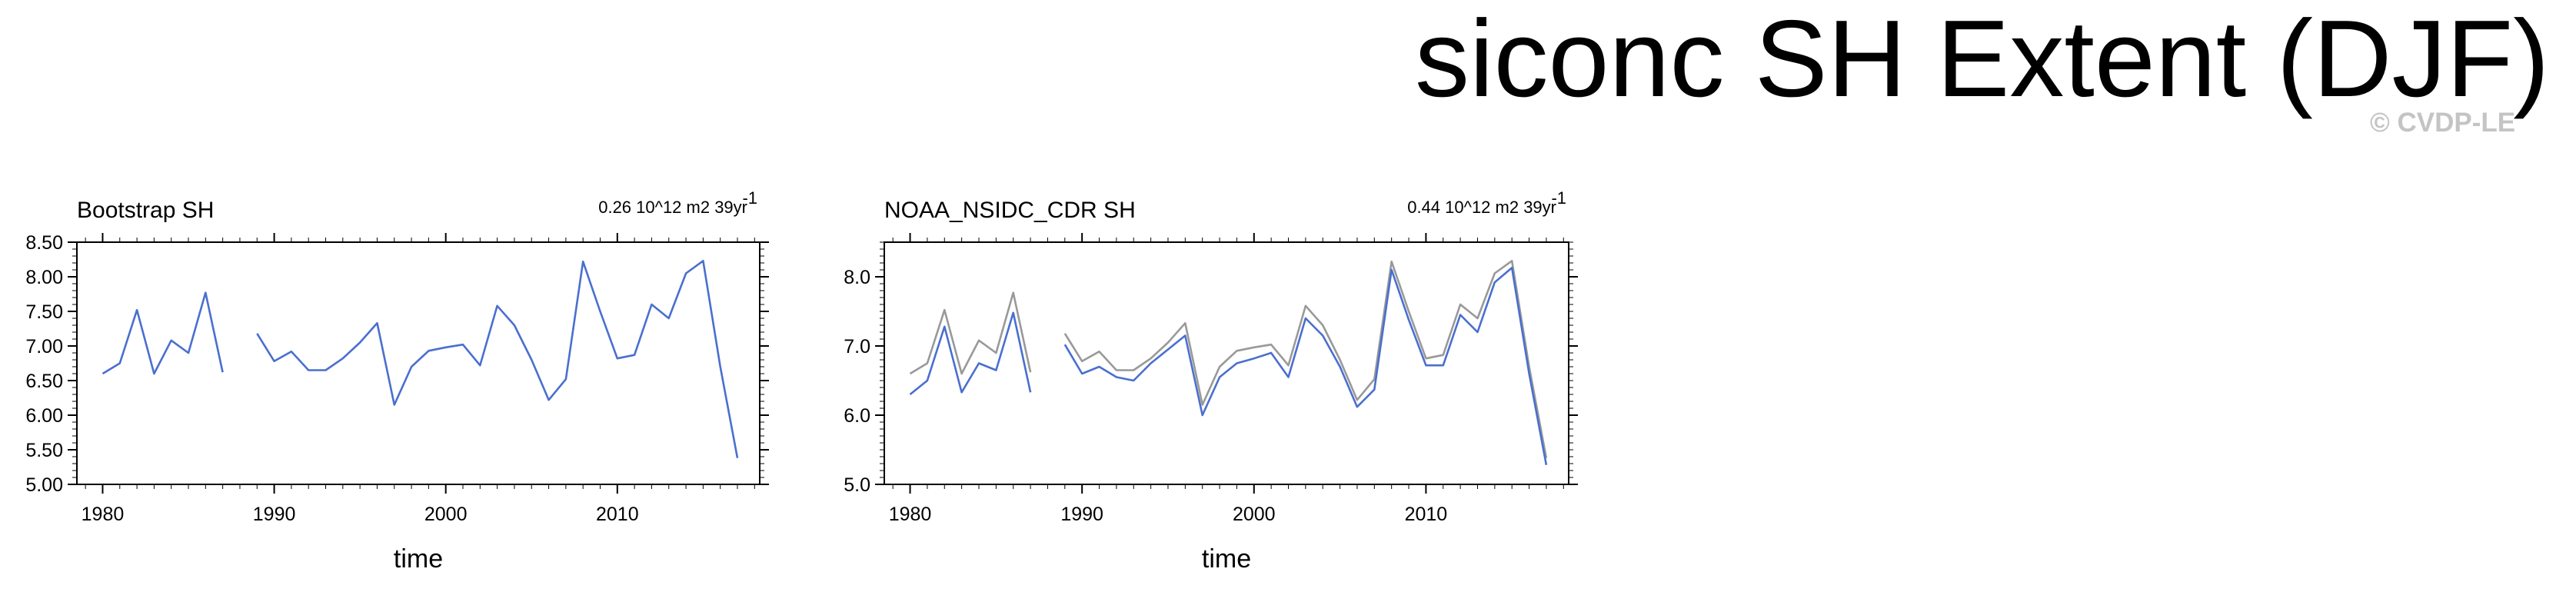  What do you see at coordinates (857, 277) in the screenshot?
I see `y-tick-label: 8.0` at bounding box center [857, 277].